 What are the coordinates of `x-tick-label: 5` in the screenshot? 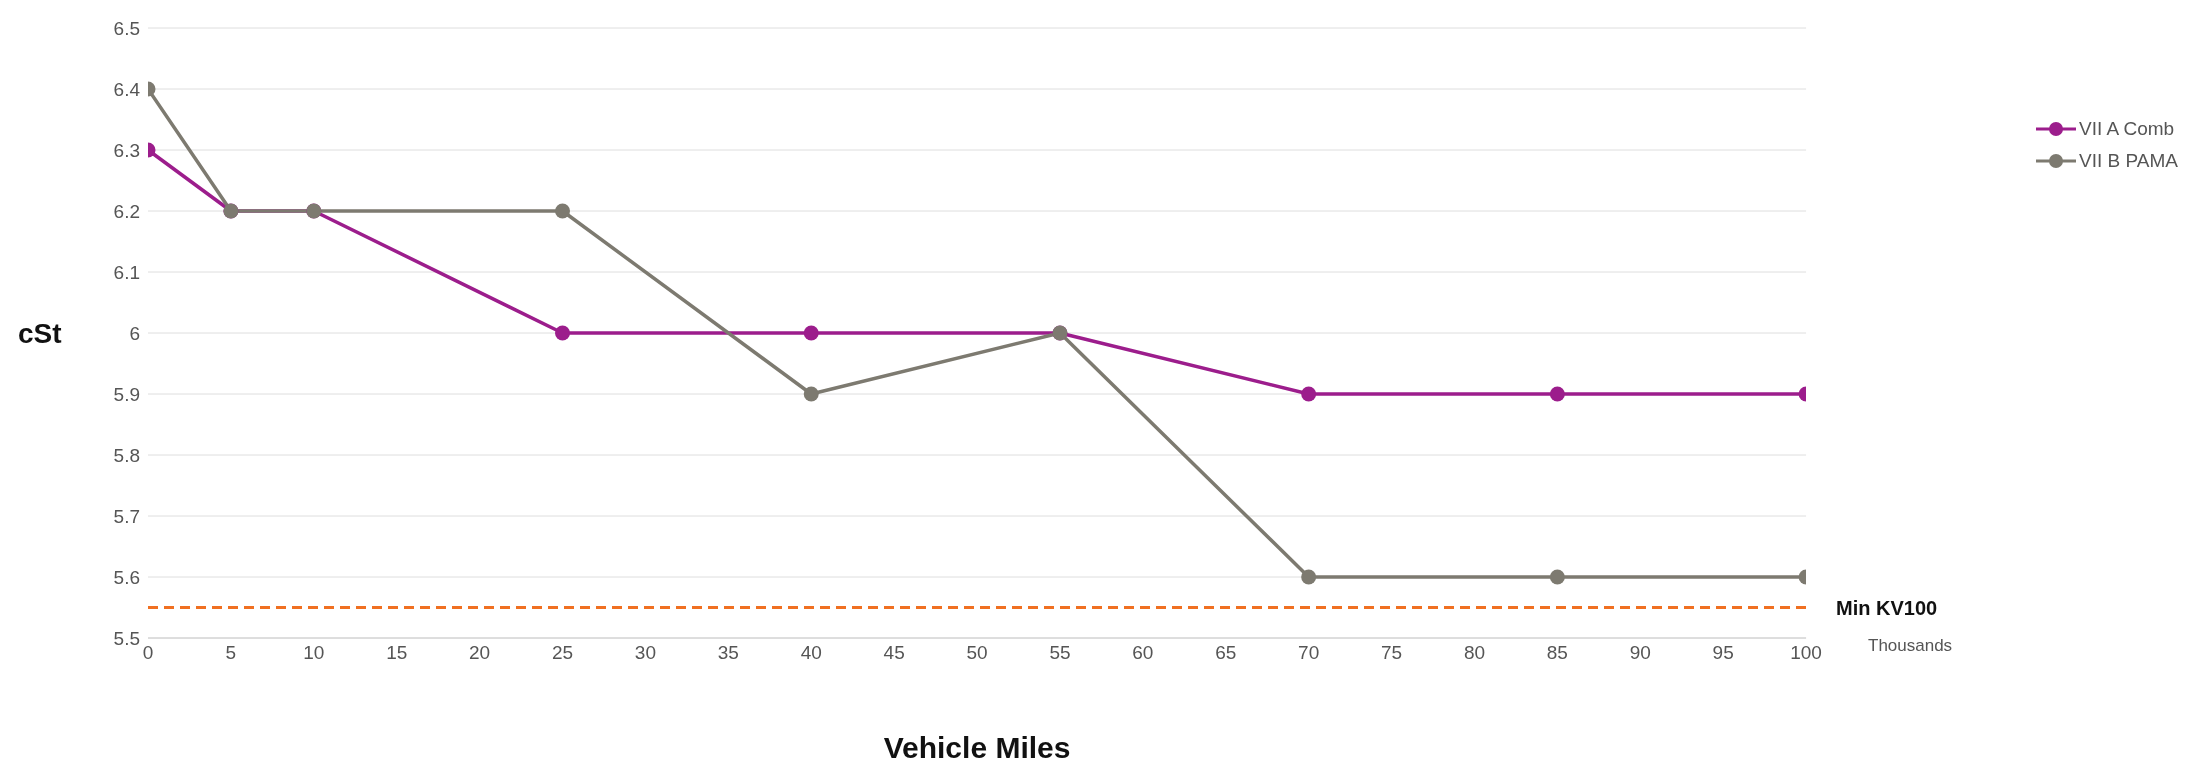 It's located at (231, 653).